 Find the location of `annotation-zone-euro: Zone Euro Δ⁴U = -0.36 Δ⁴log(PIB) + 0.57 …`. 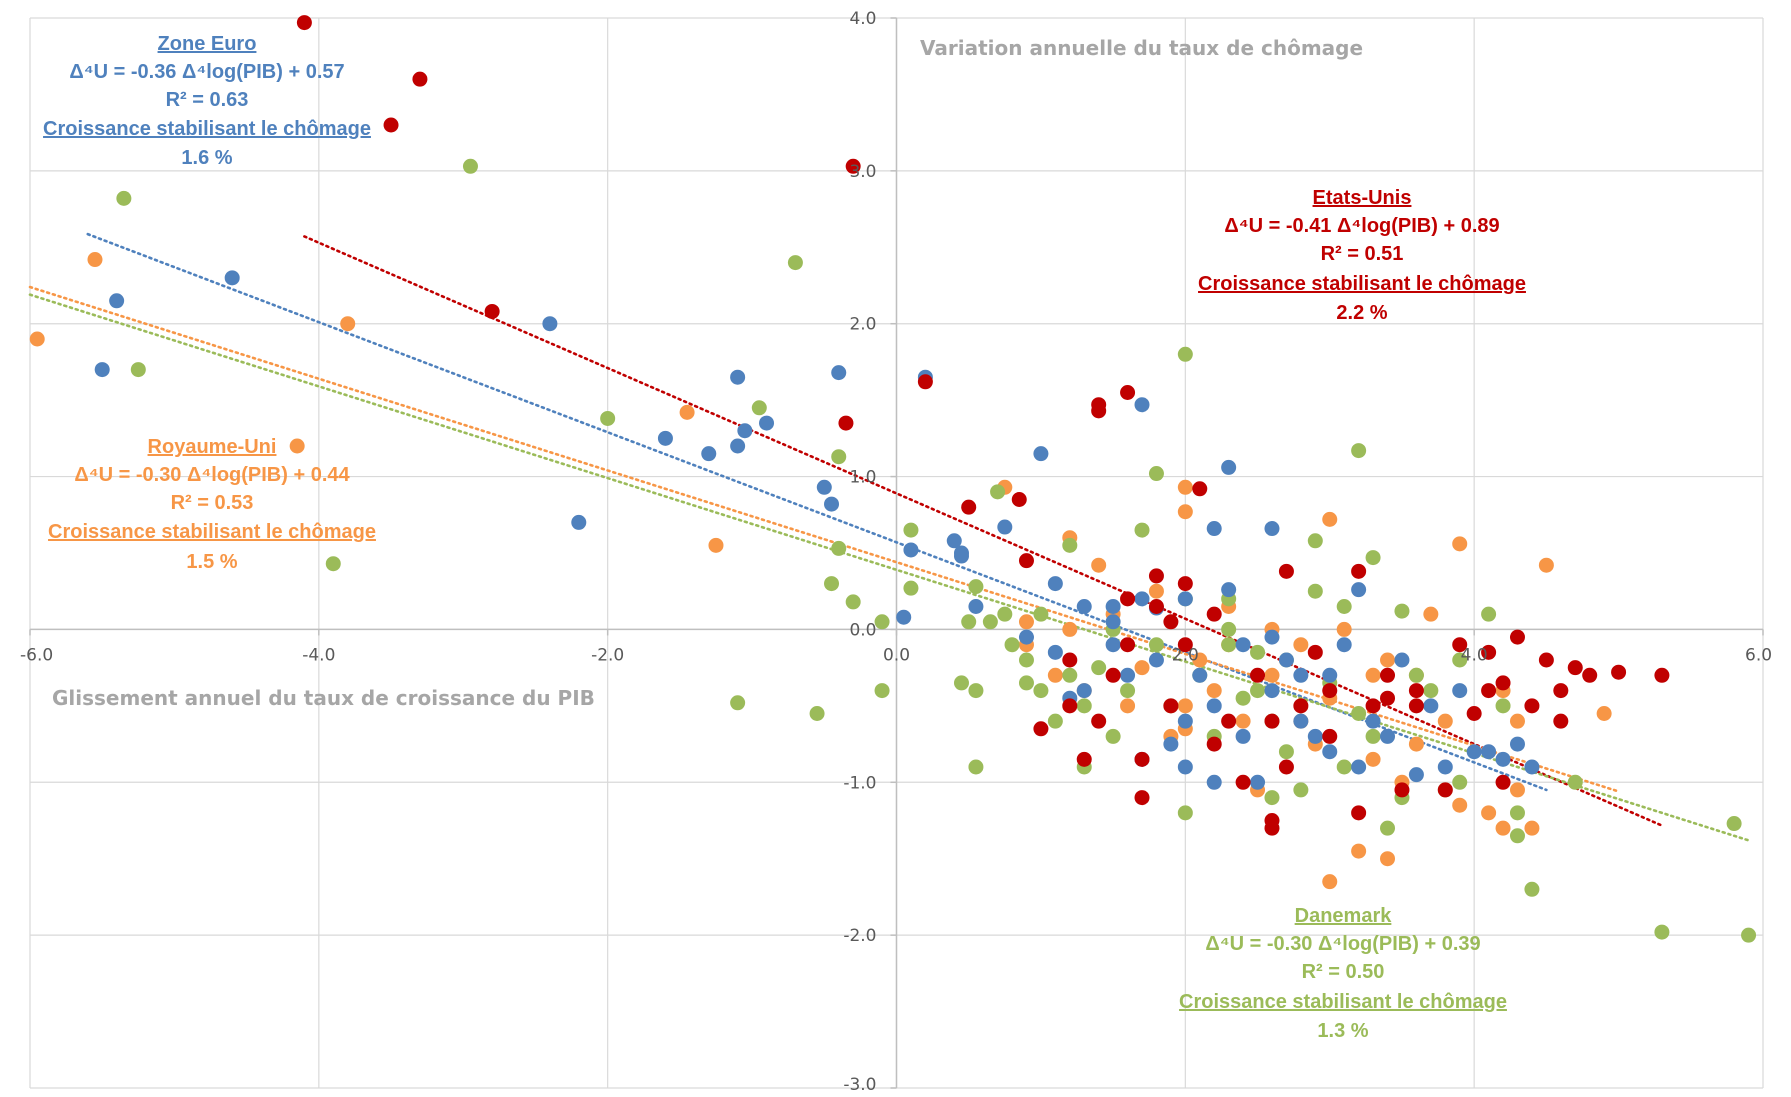

annotation-zone-euro: Zone Euro Δ⁴U = -0.36 Δ⁴log(PIB) + 0.57 … is located at coordinates (207, 101).